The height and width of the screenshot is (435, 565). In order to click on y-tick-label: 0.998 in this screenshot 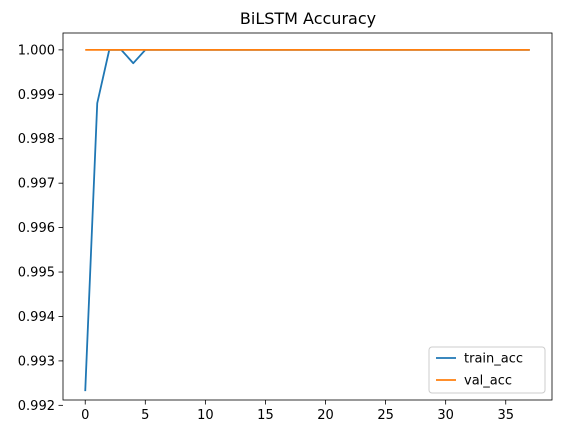, I will do `click(36, 139)`.